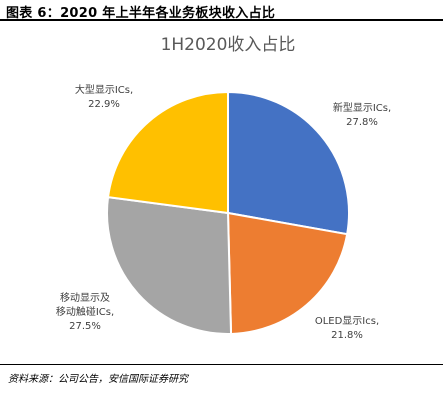 Image resolution: width=443 pixels, height=400 pixels. Describe the element at coordinates (85, 297) in the screenshot. I see `slice-label-2-line1: 移动显示及` at that location.